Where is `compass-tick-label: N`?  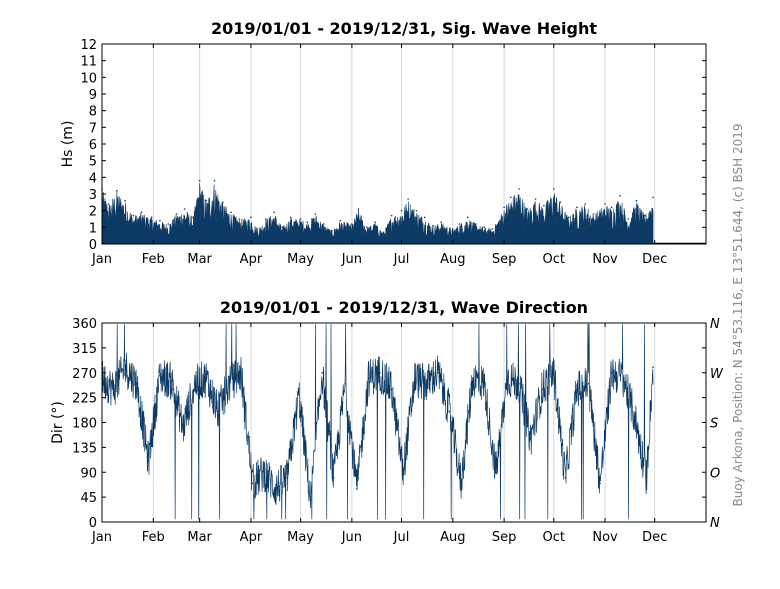
compass-tick-label: N is located at coordinates (715, 523).